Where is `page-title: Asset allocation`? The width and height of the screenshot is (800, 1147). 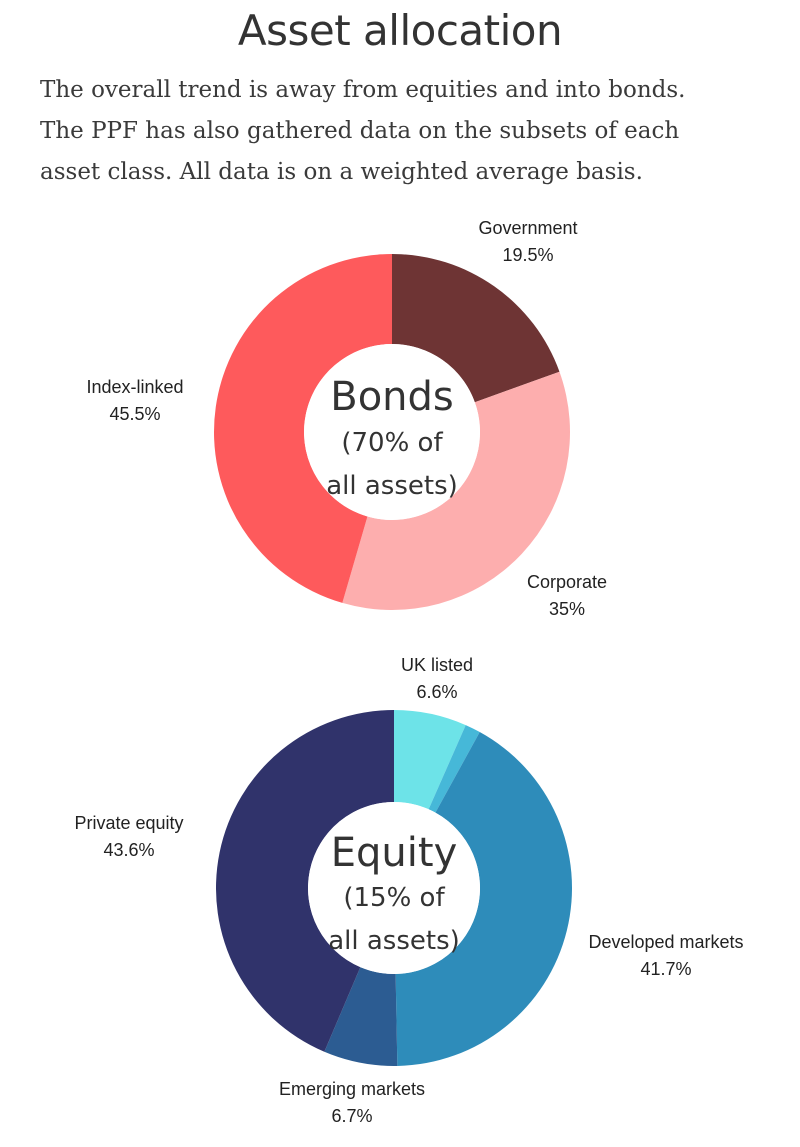 page-title: Asset allocation is located at coordinates (400, 30).